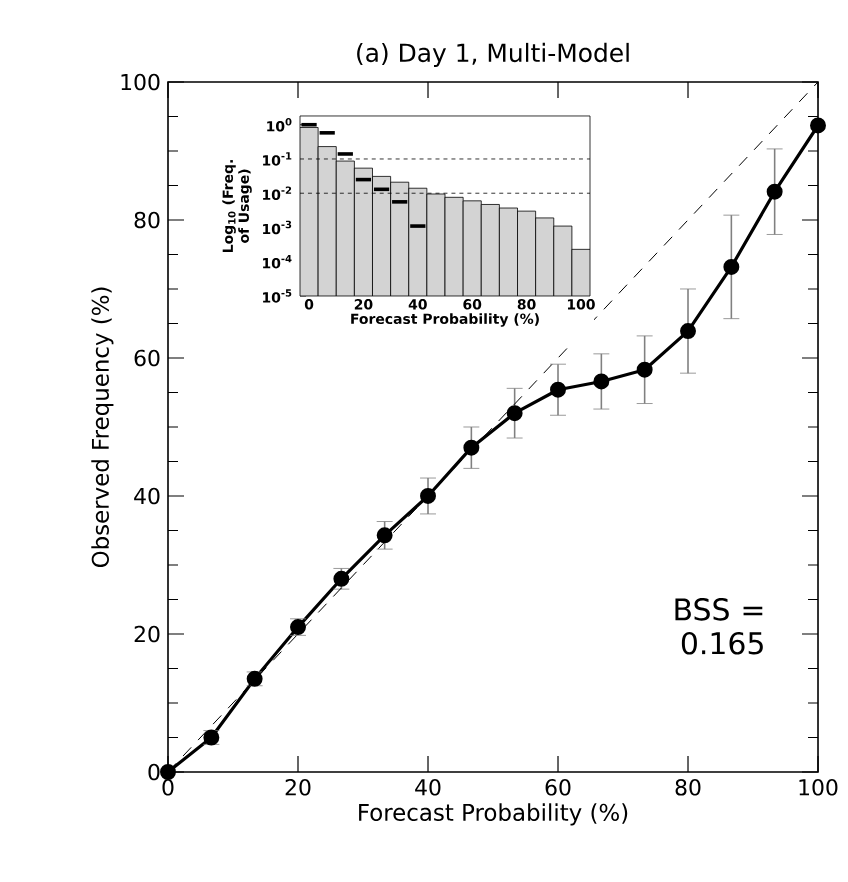  I want to click on annotation: BSS = 0.165, so click(719, 626).